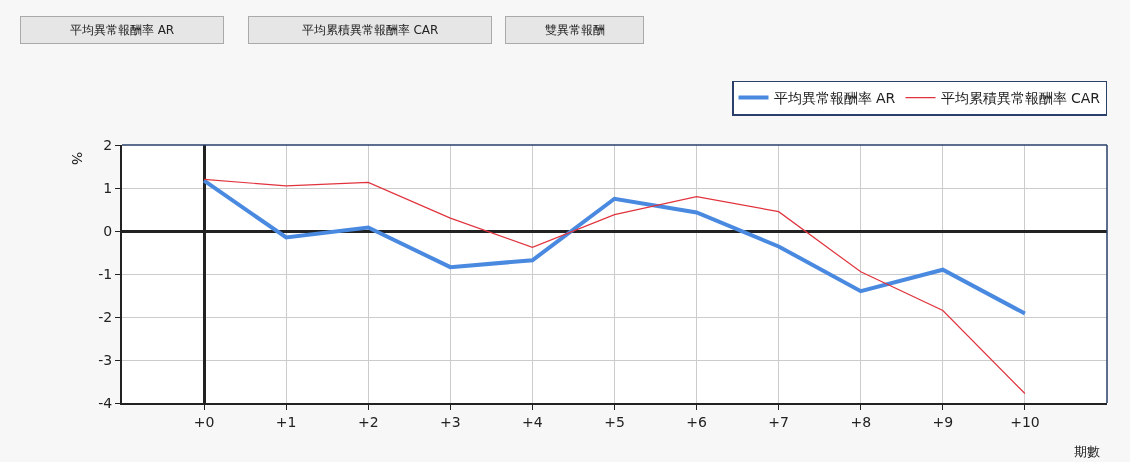 This screenshot has height=462, width=1130. Describe the element at coordinates (368, 421) in the screenshot. I see `x-tick-label: +2` at that location.